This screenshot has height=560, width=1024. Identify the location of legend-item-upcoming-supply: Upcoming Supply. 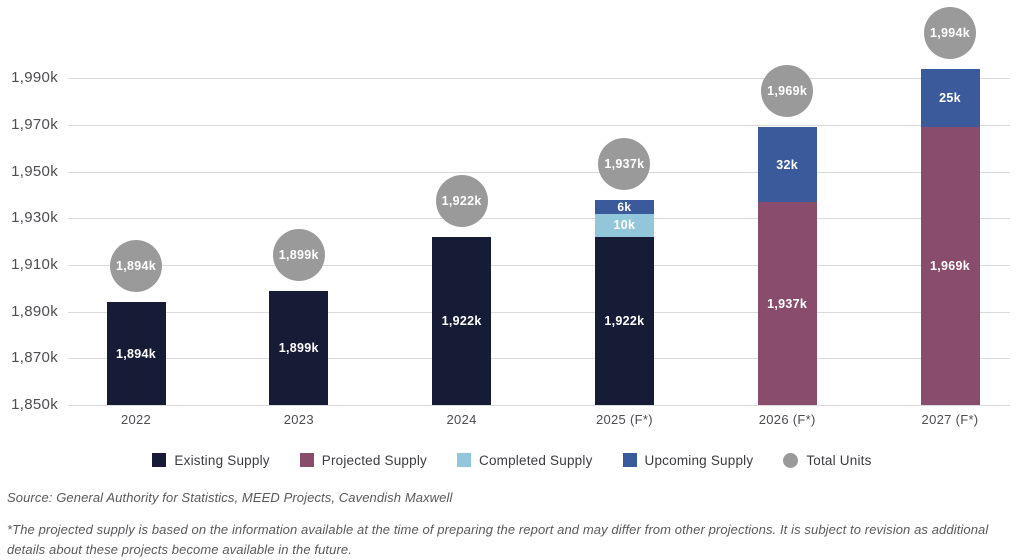
(688, 460).